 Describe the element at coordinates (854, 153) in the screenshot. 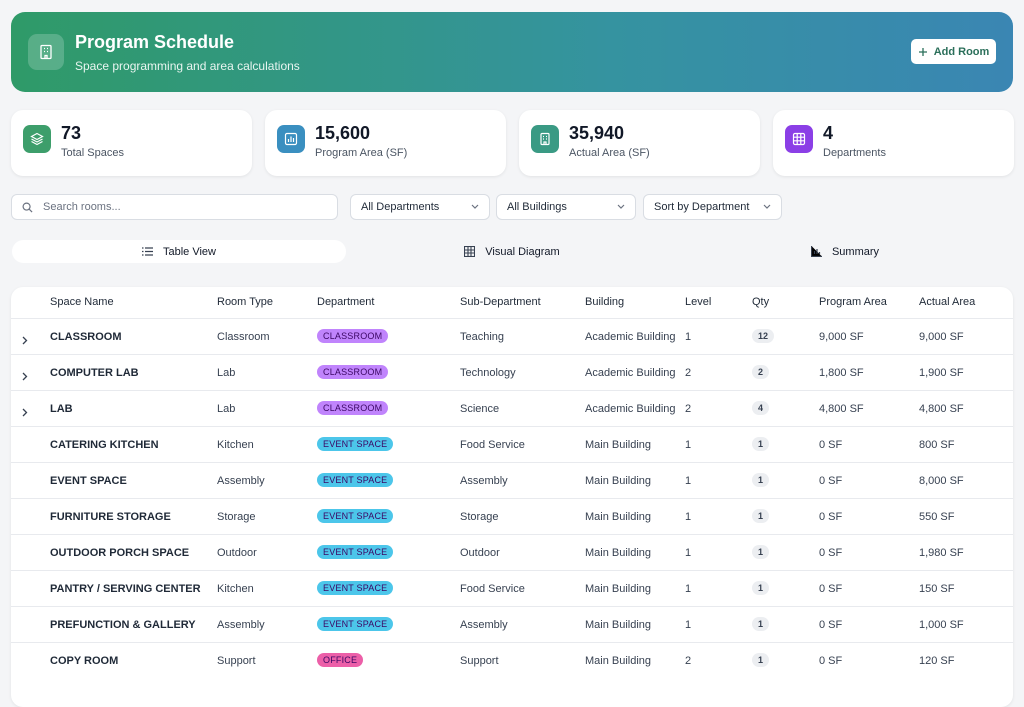

I see `stat-label: Departments` at that location.